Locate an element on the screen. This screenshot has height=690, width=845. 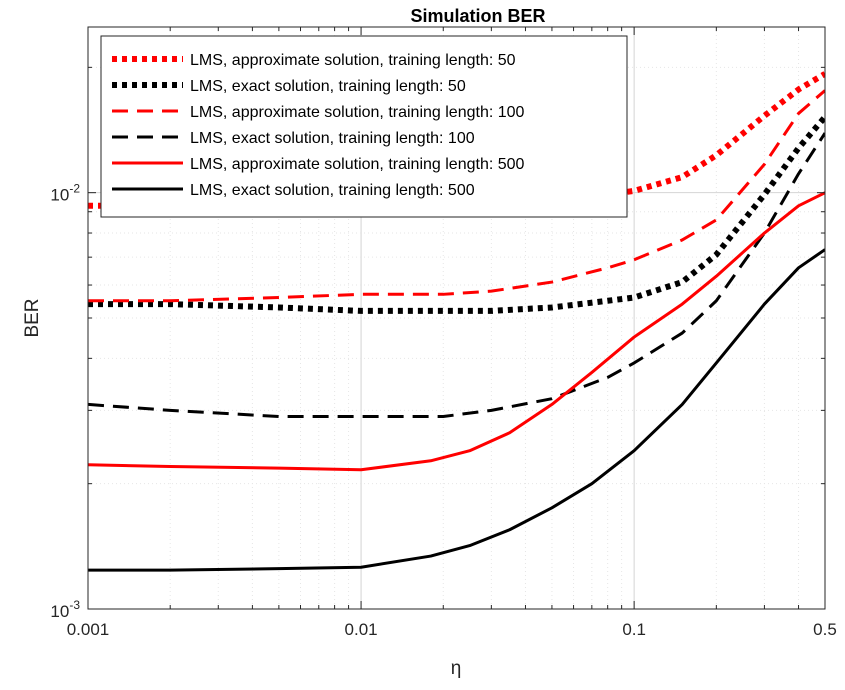
x-axis-label: η is located at coordinates (456, 668).